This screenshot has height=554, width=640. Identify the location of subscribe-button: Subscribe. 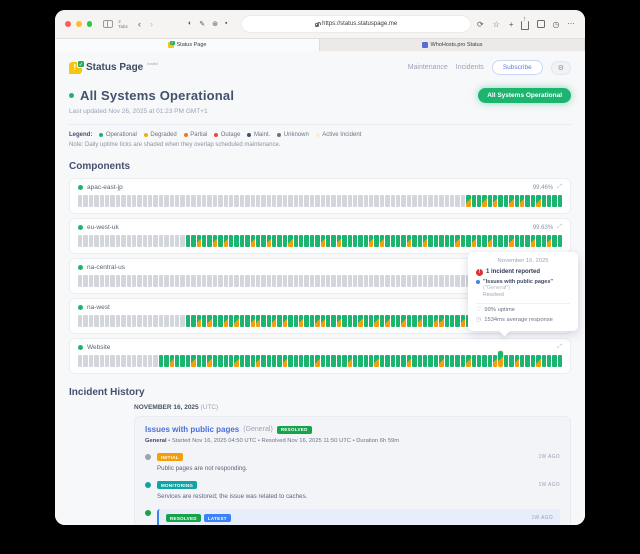
(517, 67).